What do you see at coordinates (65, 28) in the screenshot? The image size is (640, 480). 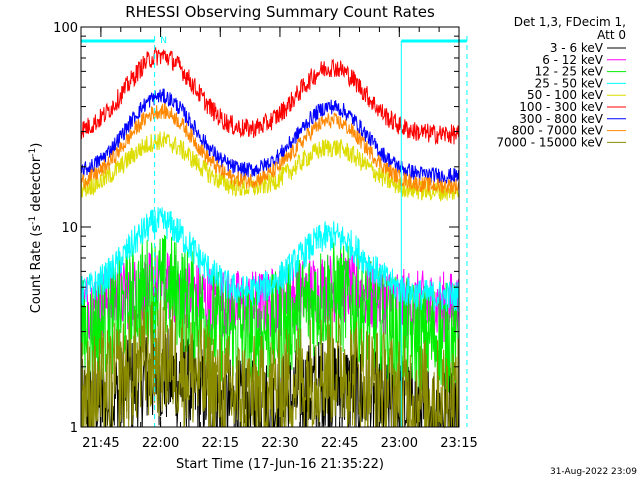 I see `y-tick-label: 100` at bounding box center [65, 28].